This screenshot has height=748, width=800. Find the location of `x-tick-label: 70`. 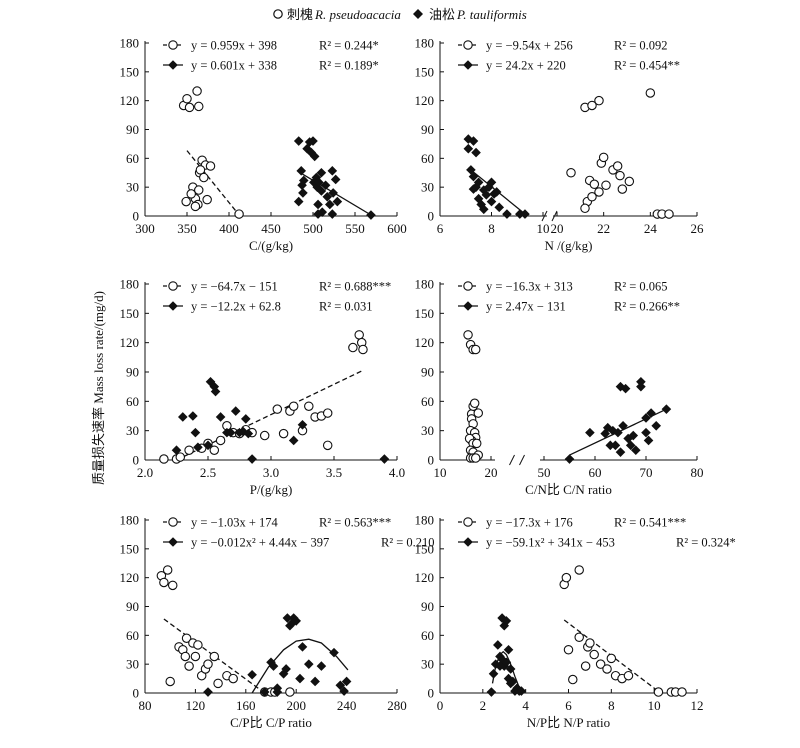

x-tick-label: 70 is located at coordinates (646, 472).